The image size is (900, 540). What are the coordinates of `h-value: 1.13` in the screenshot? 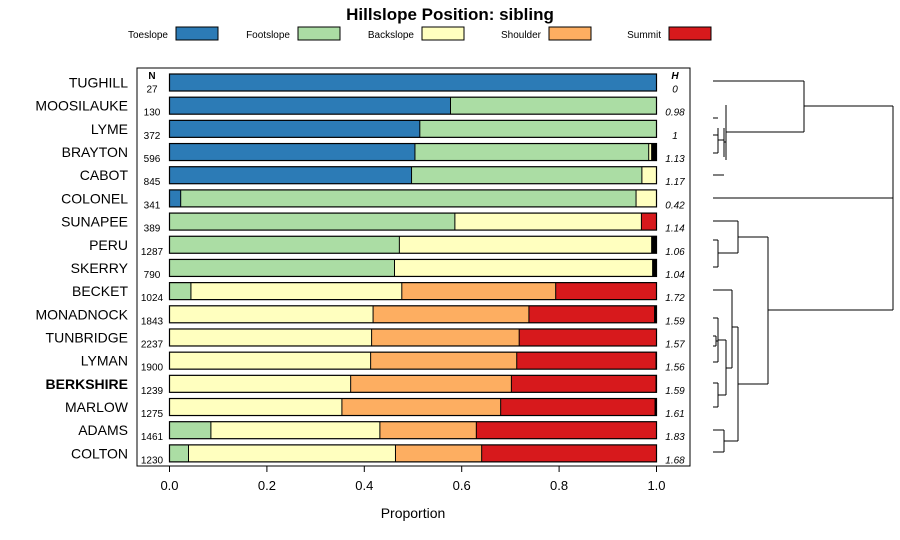 It's located at (675, 159).